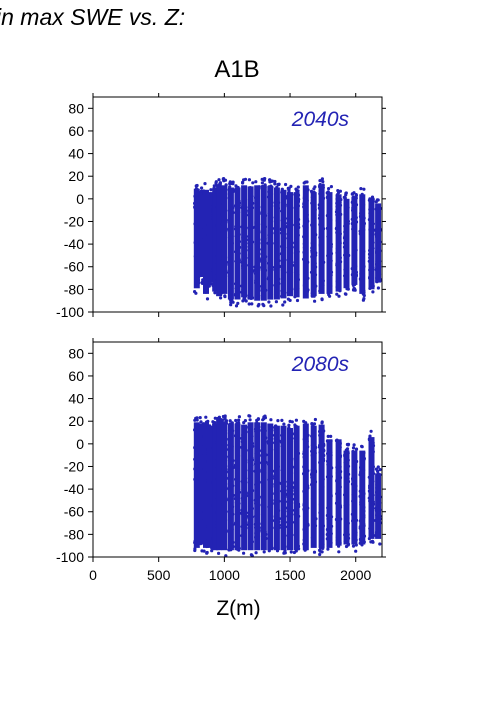  I want to click on y-tick-label: 0, so click(80, 444).